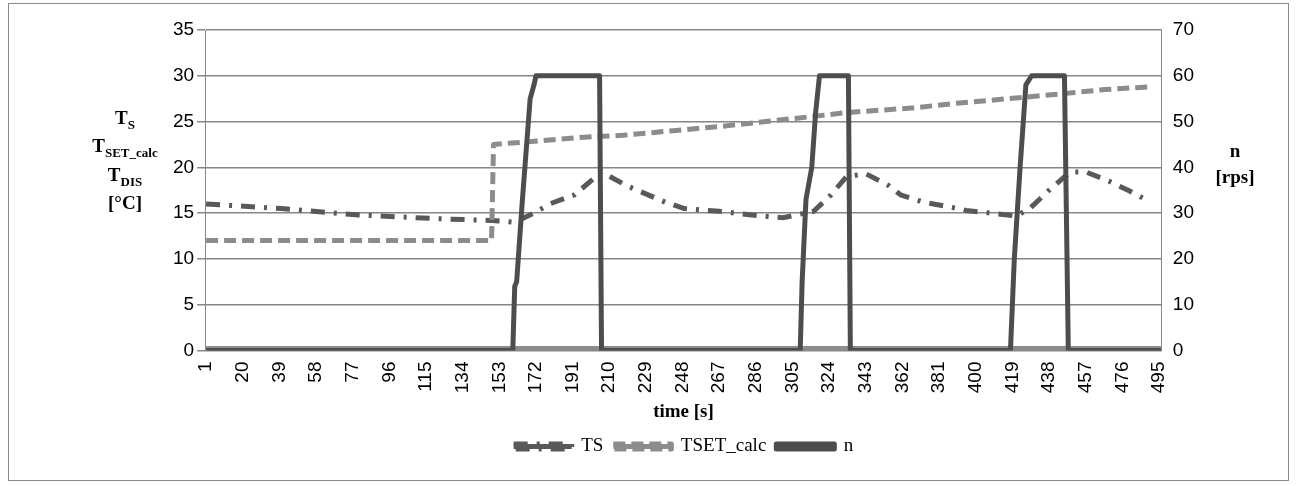 The height and width of the screenshot is (486, 1297). Describe the element at coordinates (901, 377) in the screenshot. I see `x-tick-label: 362` at that location.